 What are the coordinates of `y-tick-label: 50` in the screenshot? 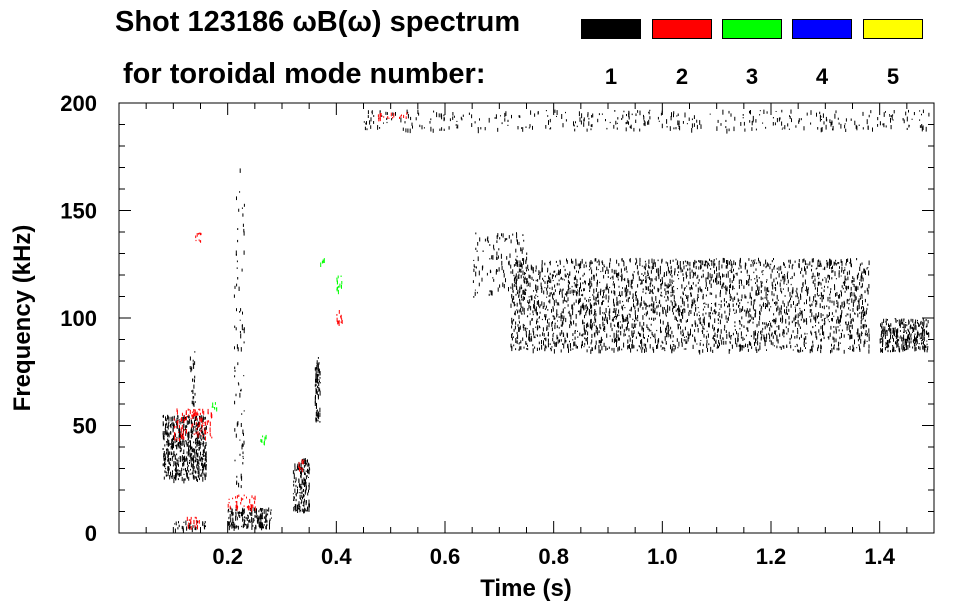 It's located at (85, 426).